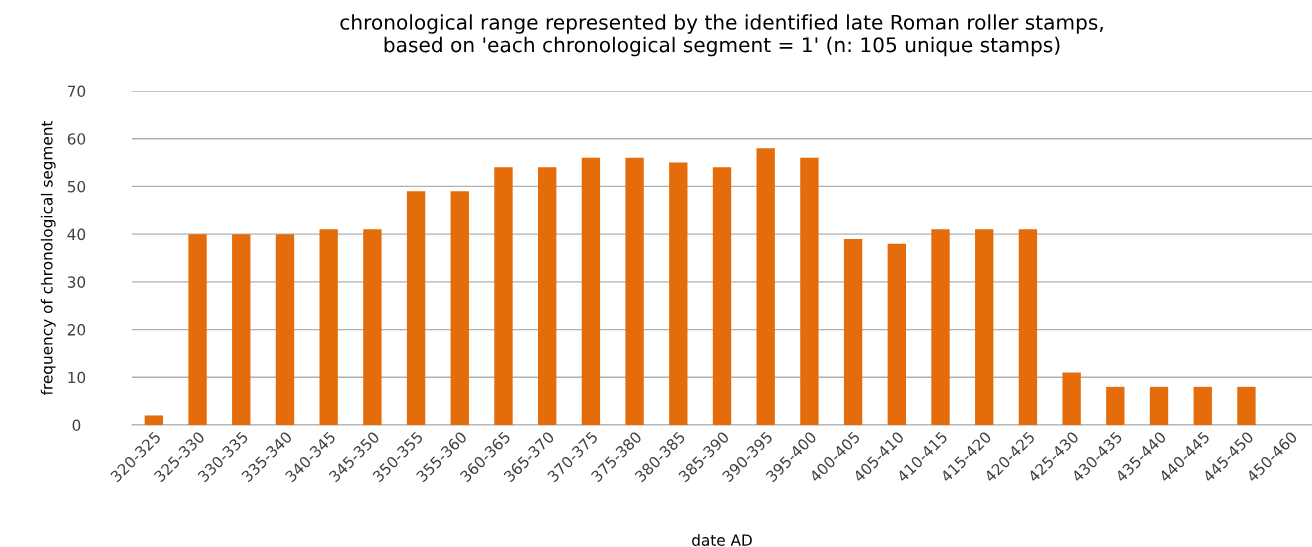 The height and width of the screenshot is (547, 1312). I want to click on y-tick-label: 70, so click(76, 91).